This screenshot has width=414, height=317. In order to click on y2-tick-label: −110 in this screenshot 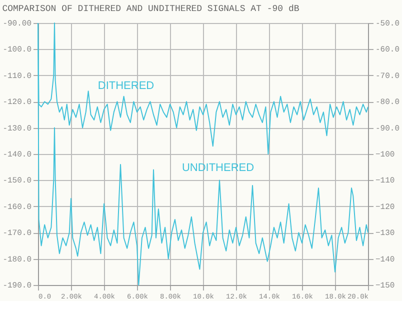, I will do `click(385, 181)`.